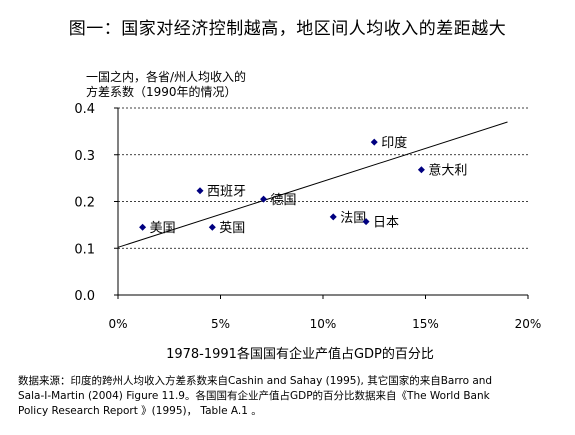  What do you see at coordinates (300, 354) in the screenshot?
I see `x-axis-label: 1978-1991各国国有企业产值占GDP的百分比` at bounding box center [300, 354].